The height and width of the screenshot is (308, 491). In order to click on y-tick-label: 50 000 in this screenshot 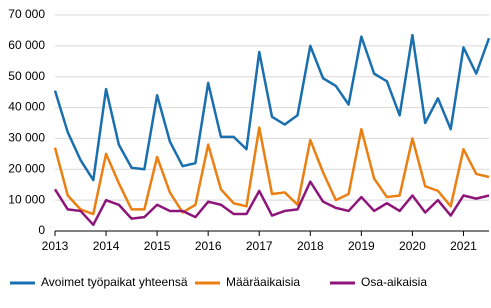, I will do `click(26, 76)`.